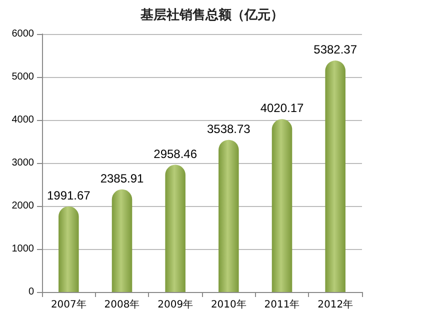  I want to click on x-tick-label: 2008年, so click(122, 304).